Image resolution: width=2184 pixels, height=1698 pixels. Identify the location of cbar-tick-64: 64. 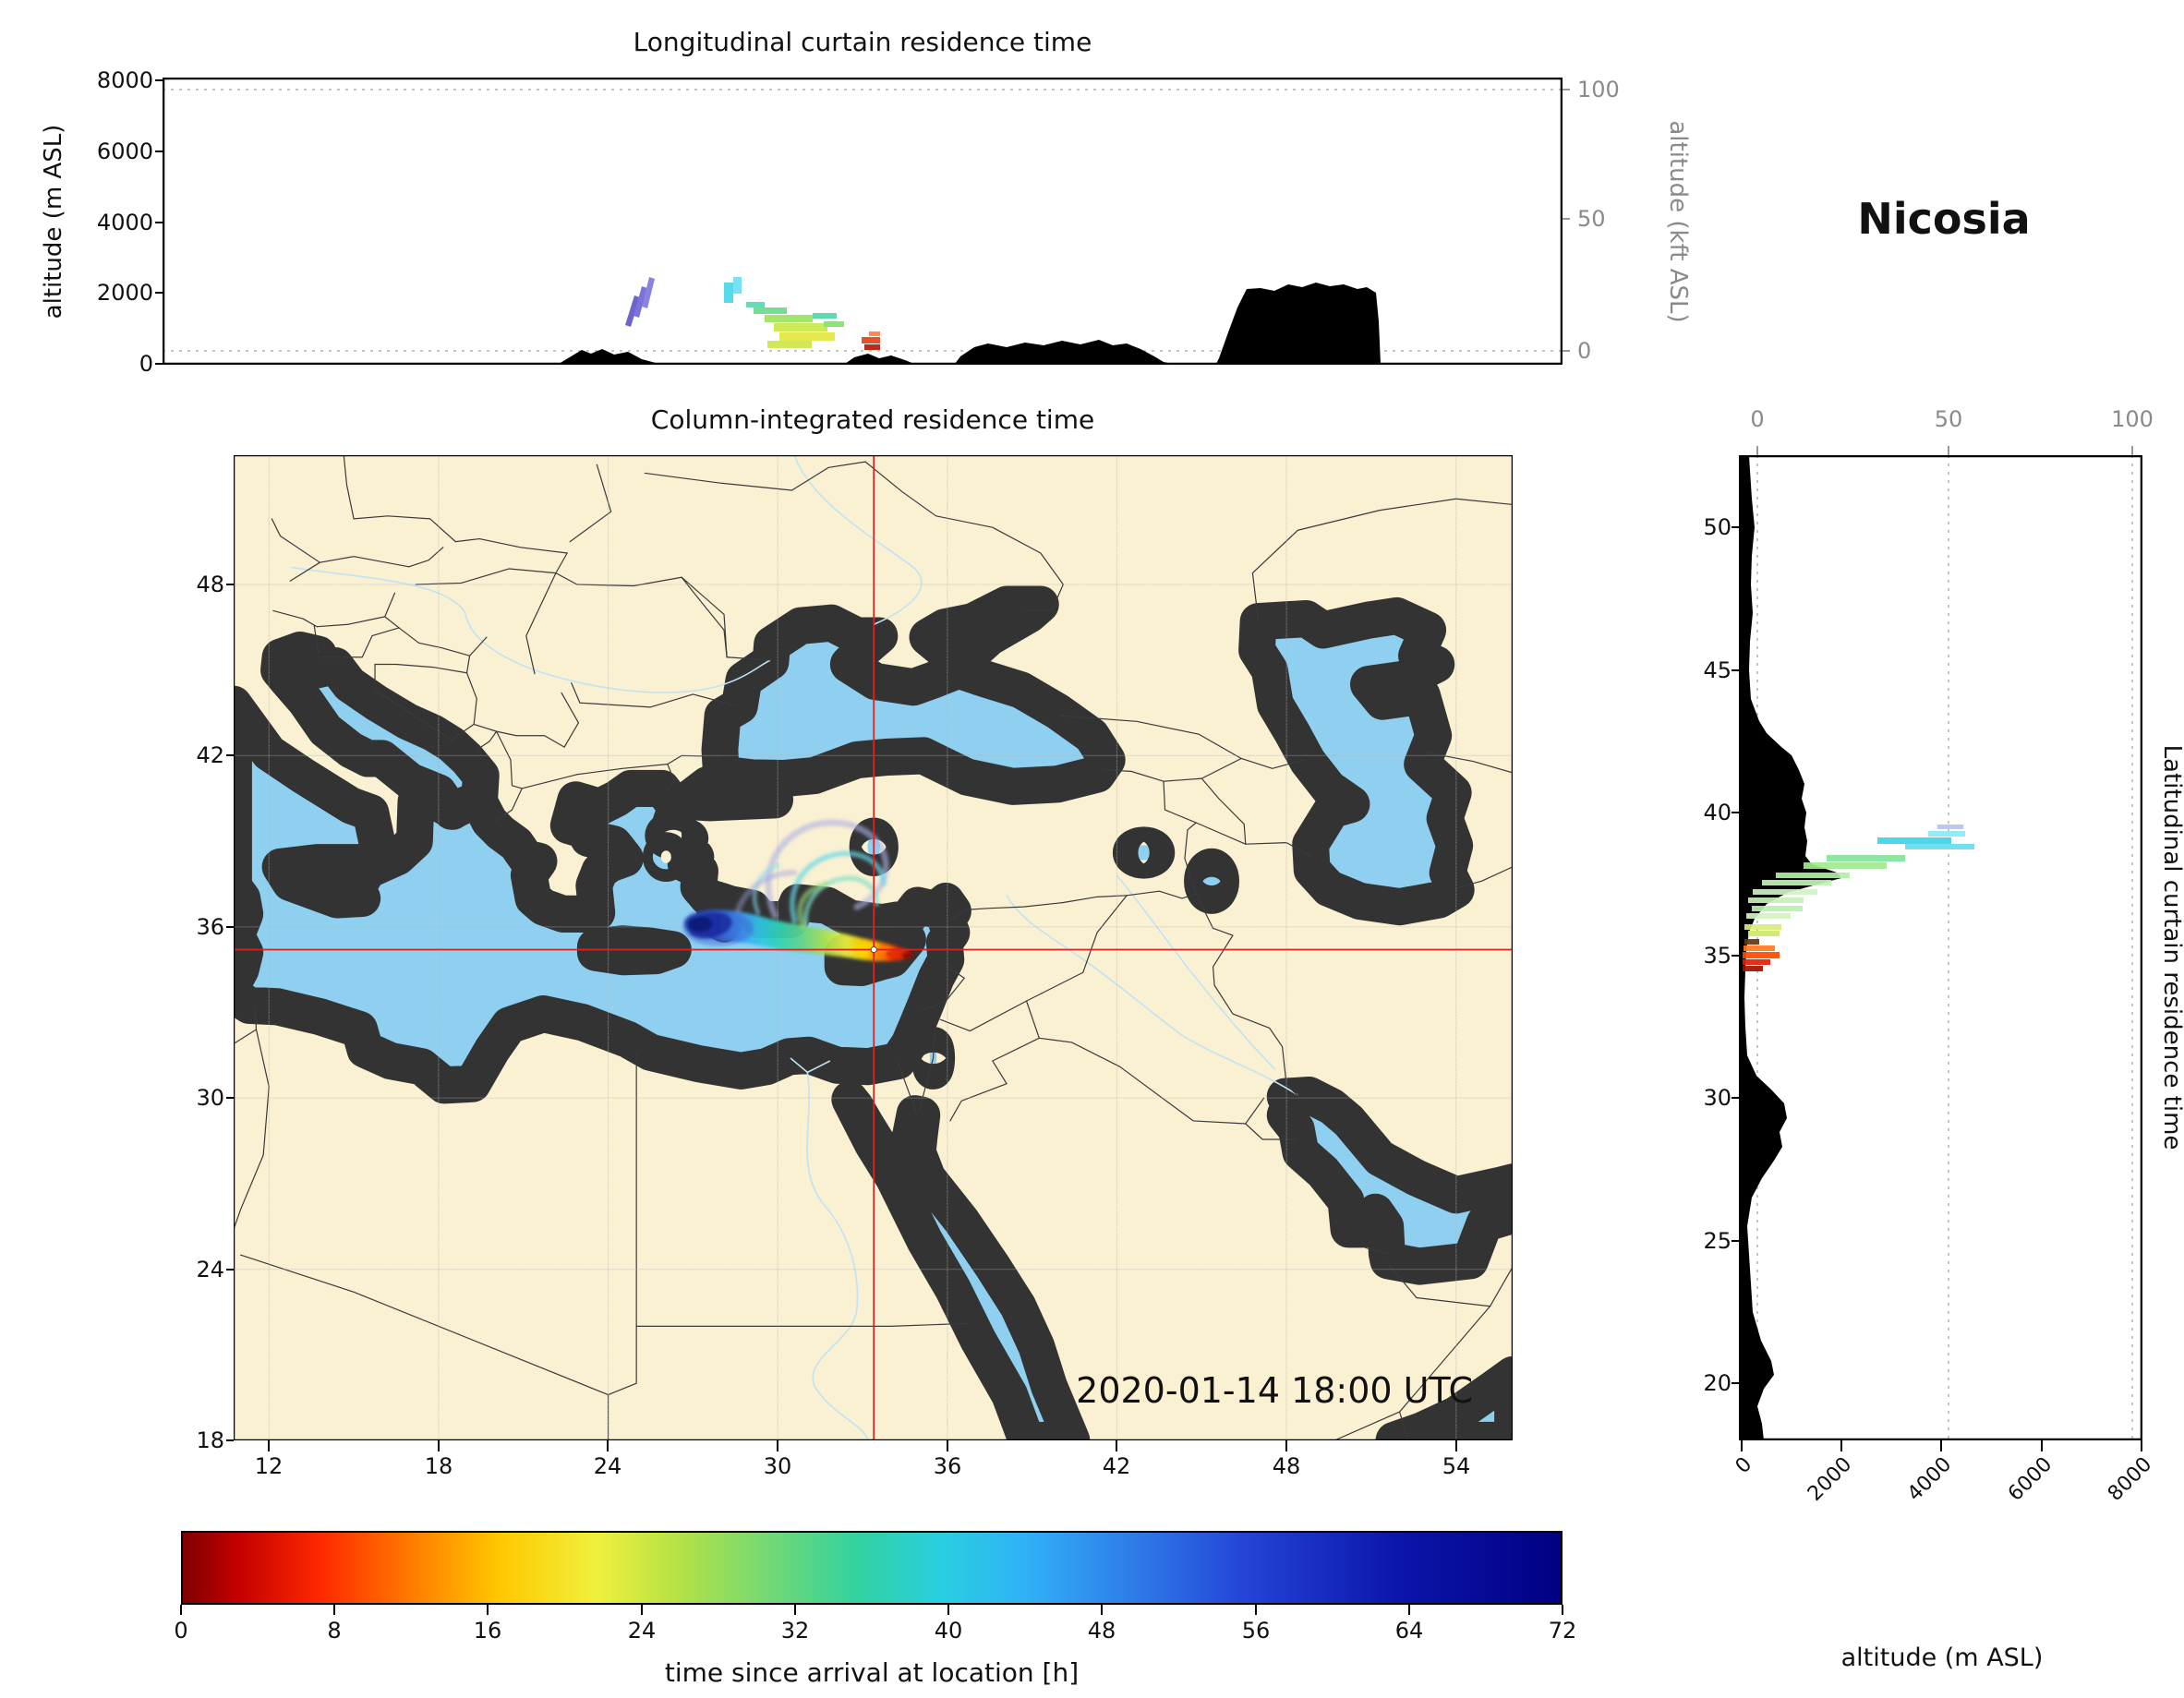
(1409, 1631).